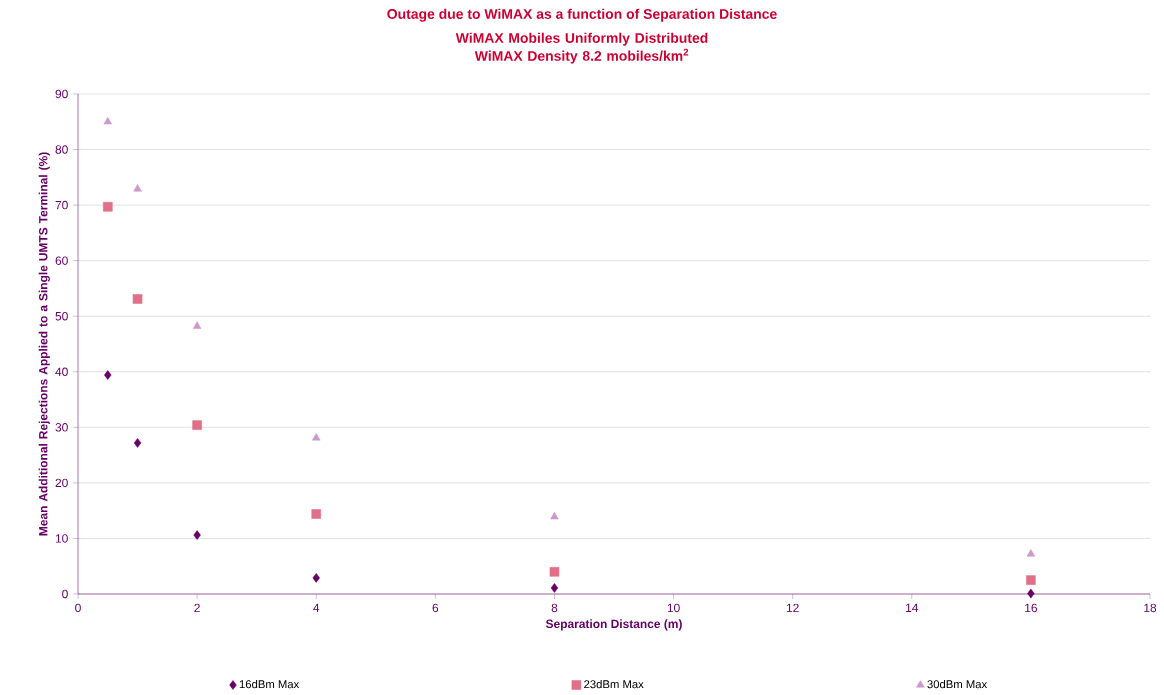  What do you see at coordinates (792, 608) in the screenshot?
I see `x-tick-label: 12` at bounding box center [792, 608].